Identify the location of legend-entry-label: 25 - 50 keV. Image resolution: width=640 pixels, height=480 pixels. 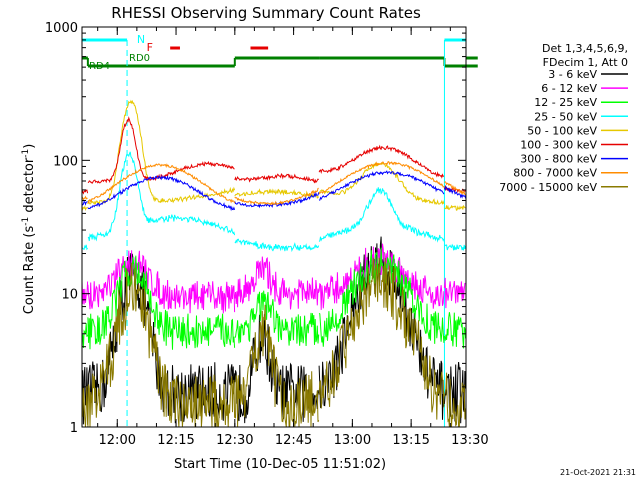
(565, 116).